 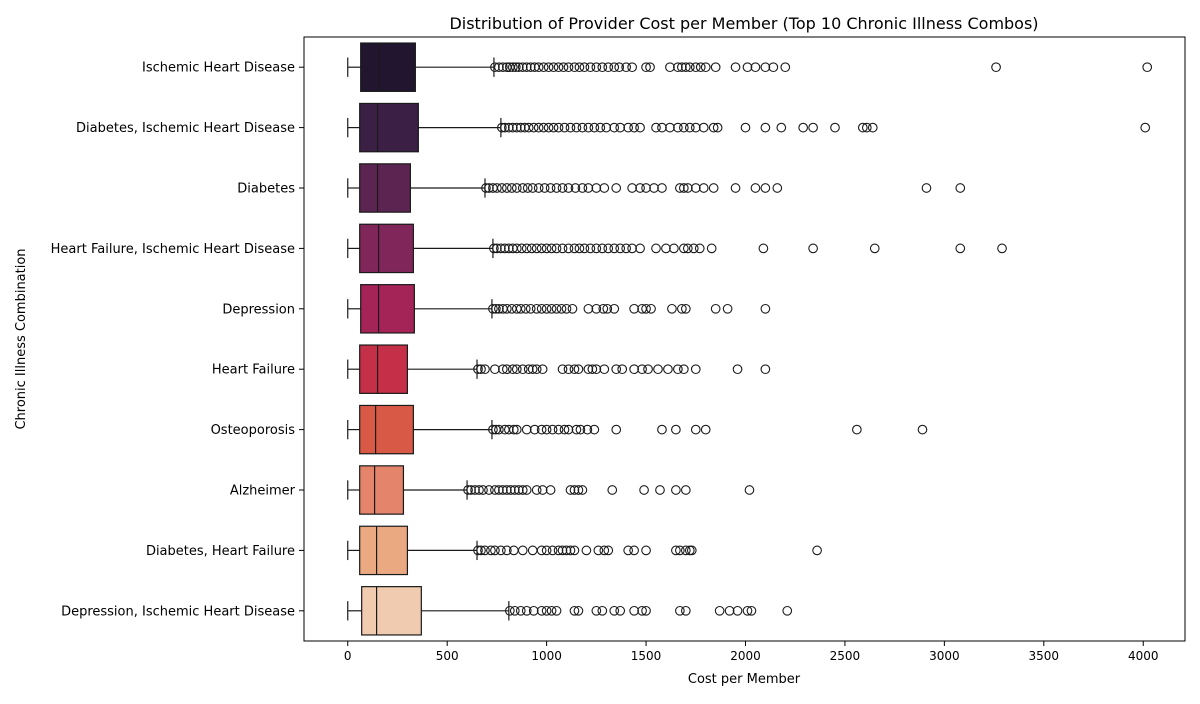 I want to click on iqr-box, so click(x=384, y=369).